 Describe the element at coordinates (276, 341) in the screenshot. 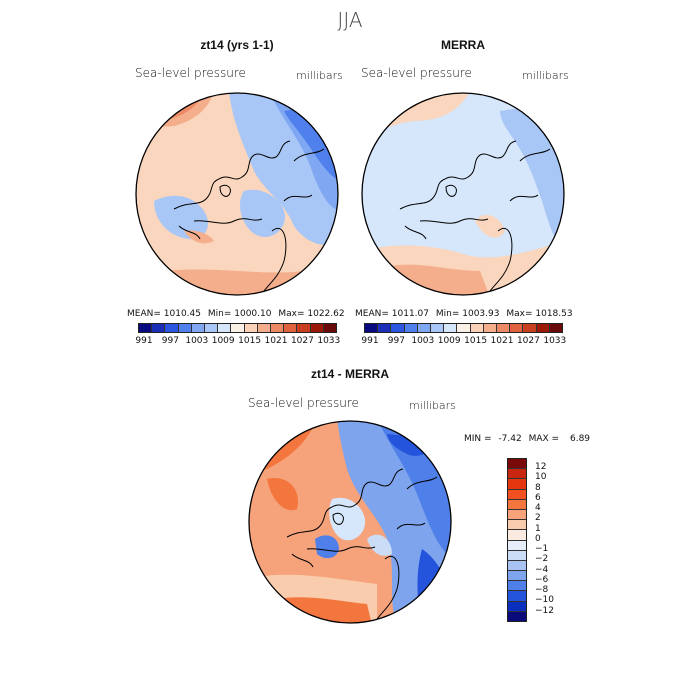

I see `colorbar-tick-label: 1021` at that location.